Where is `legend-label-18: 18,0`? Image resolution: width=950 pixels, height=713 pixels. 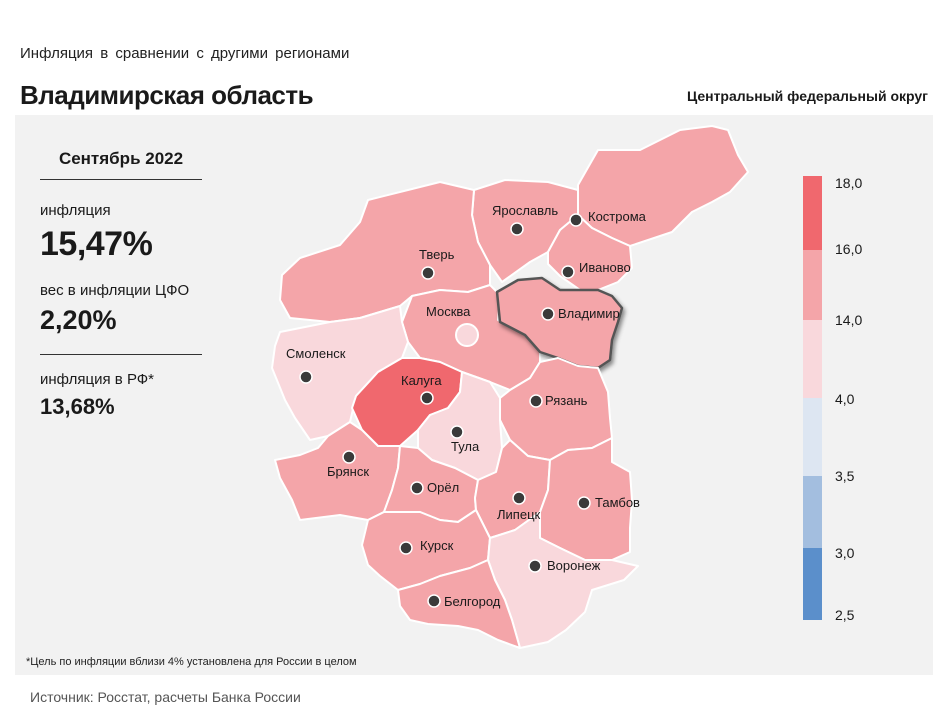
legend-label-18: 18,0 is located at coordinates (849, 183).